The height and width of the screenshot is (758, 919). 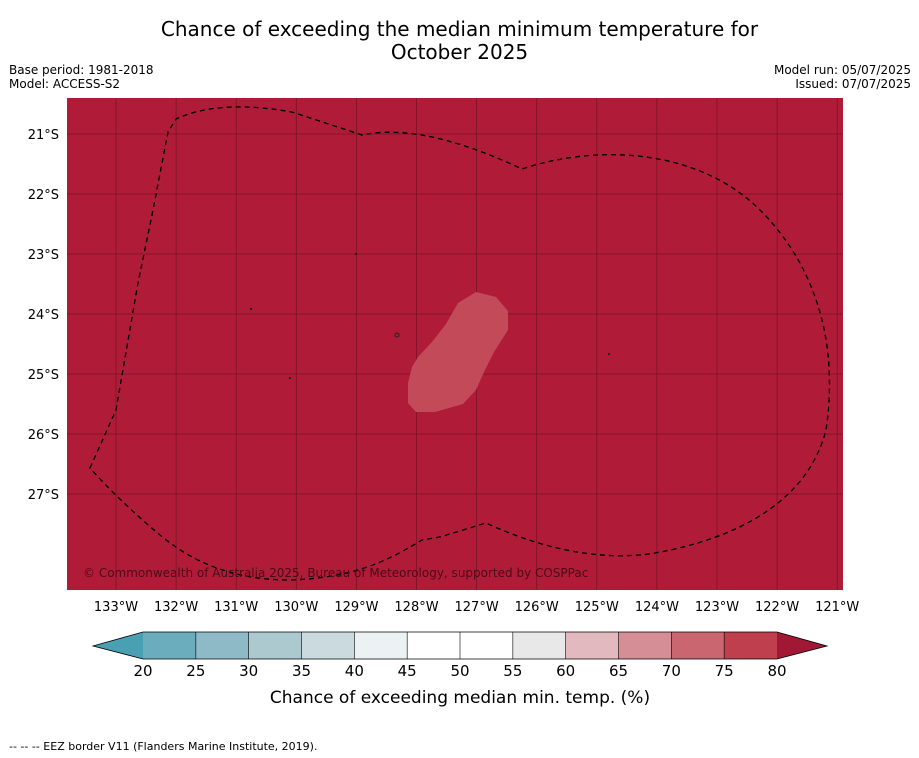 What do you see at coordinates (407, 671) in the screenshot?
I see `colorbar-tick-label: 45` at bounding box center [407, 671].